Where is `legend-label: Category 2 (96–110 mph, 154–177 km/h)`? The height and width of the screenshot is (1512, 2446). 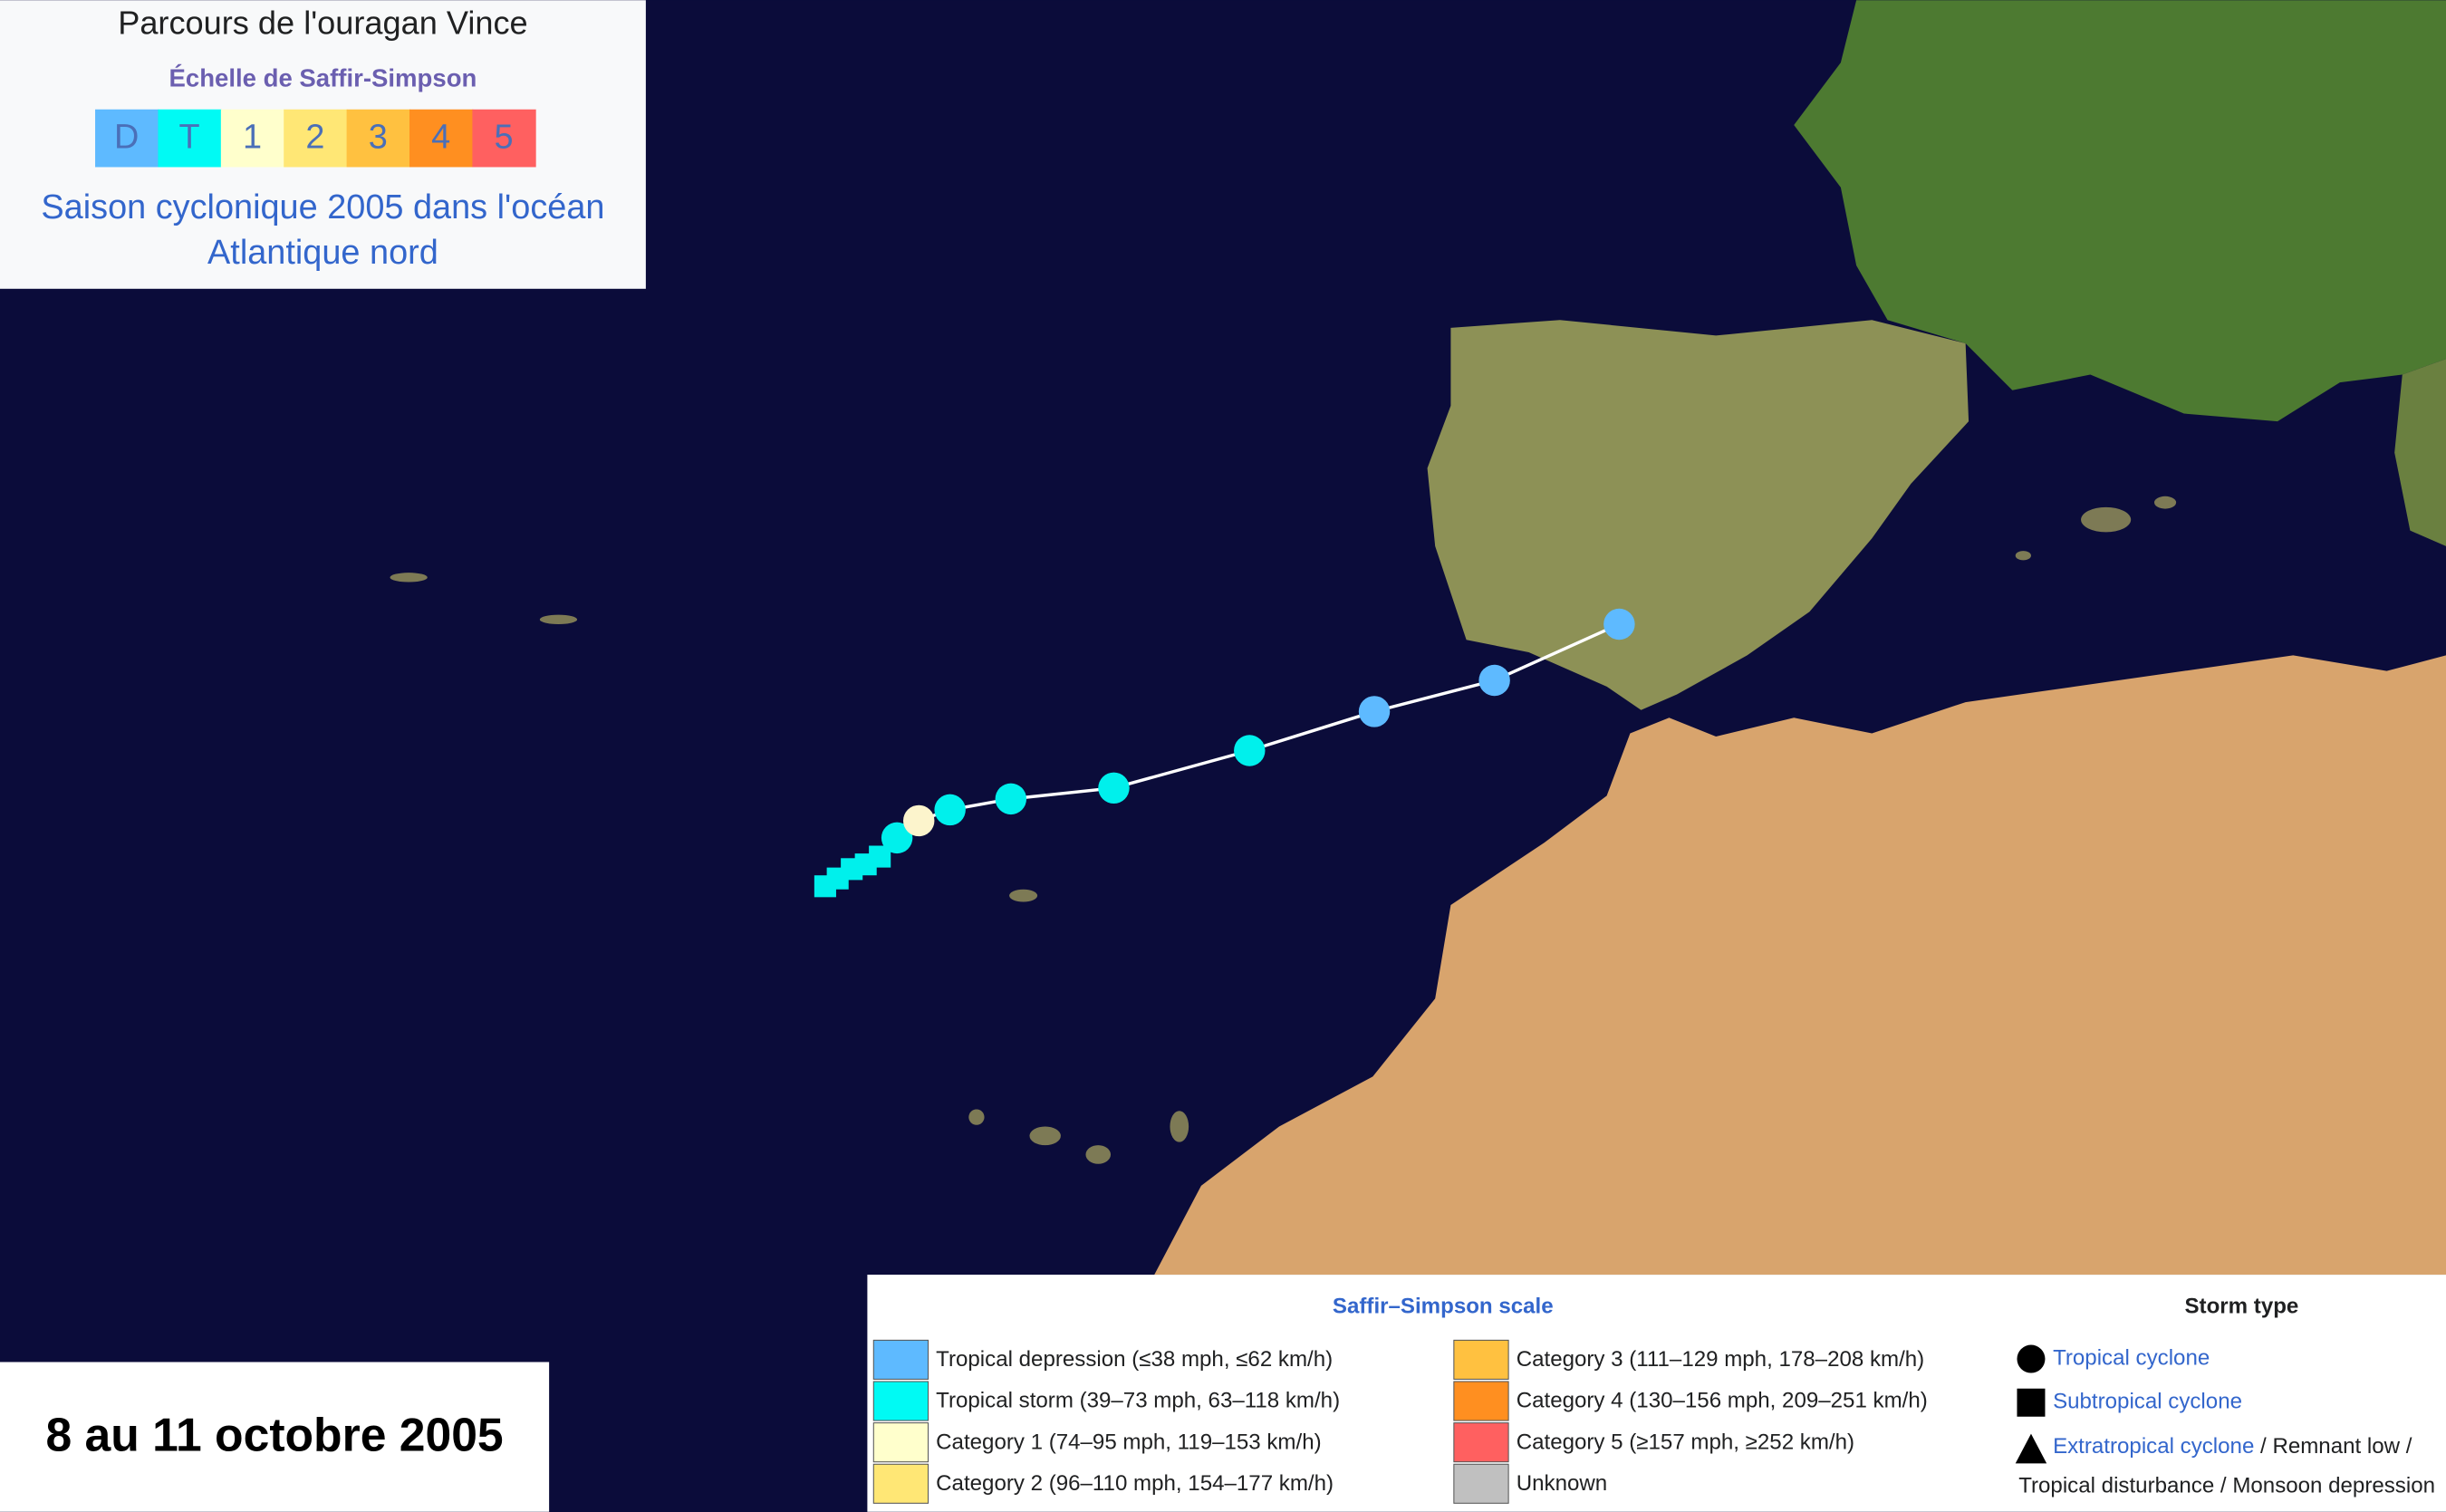 legend-label: Category 2 (96–110 mph, 154–177 km/h) is located at coordinates (1135, 1483).